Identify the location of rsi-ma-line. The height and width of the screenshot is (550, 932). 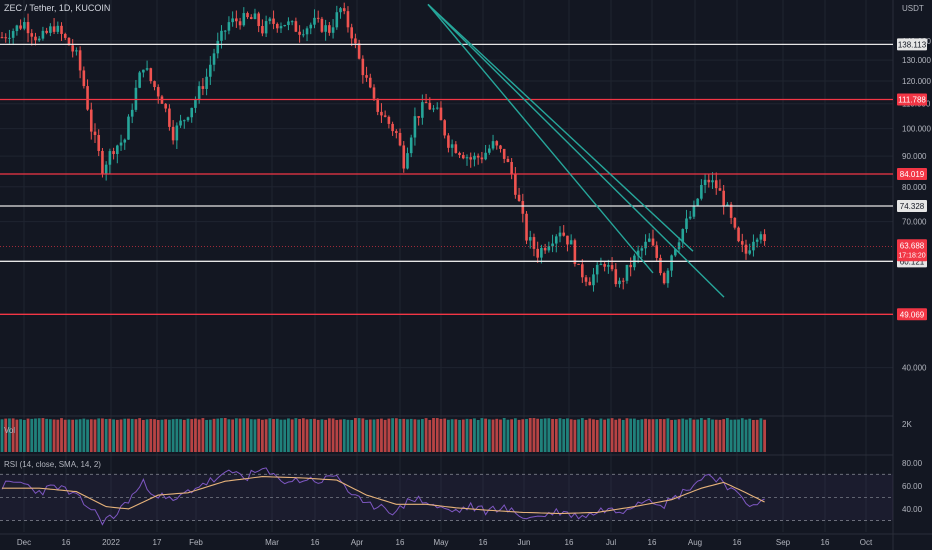
(383, 495).